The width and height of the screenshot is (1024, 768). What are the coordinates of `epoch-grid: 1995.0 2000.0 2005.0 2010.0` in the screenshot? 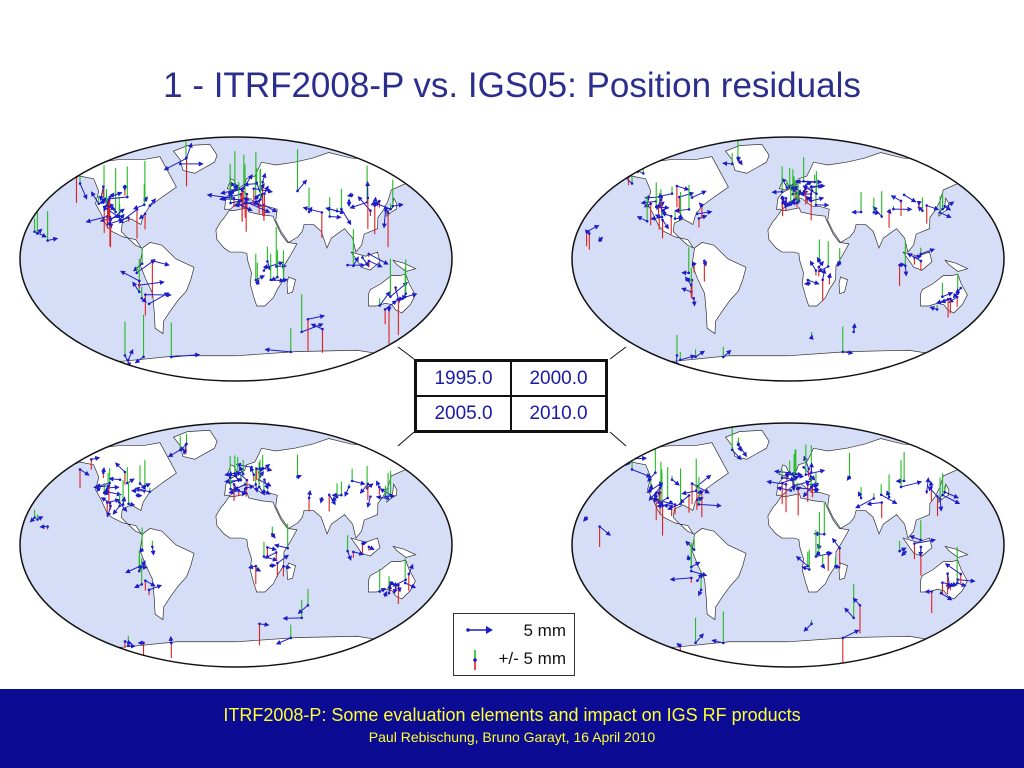 It's located at (511, 396).